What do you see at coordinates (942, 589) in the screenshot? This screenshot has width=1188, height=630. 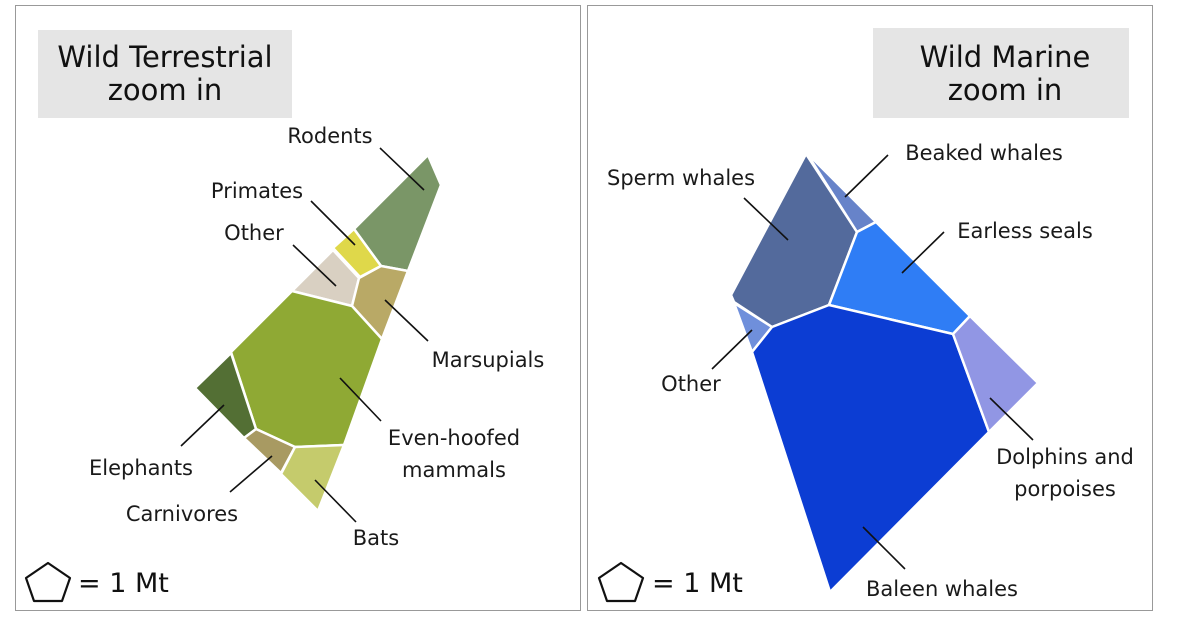 I see `label-baleen-whales: Baleen whales` at bounding box center [942, 589].